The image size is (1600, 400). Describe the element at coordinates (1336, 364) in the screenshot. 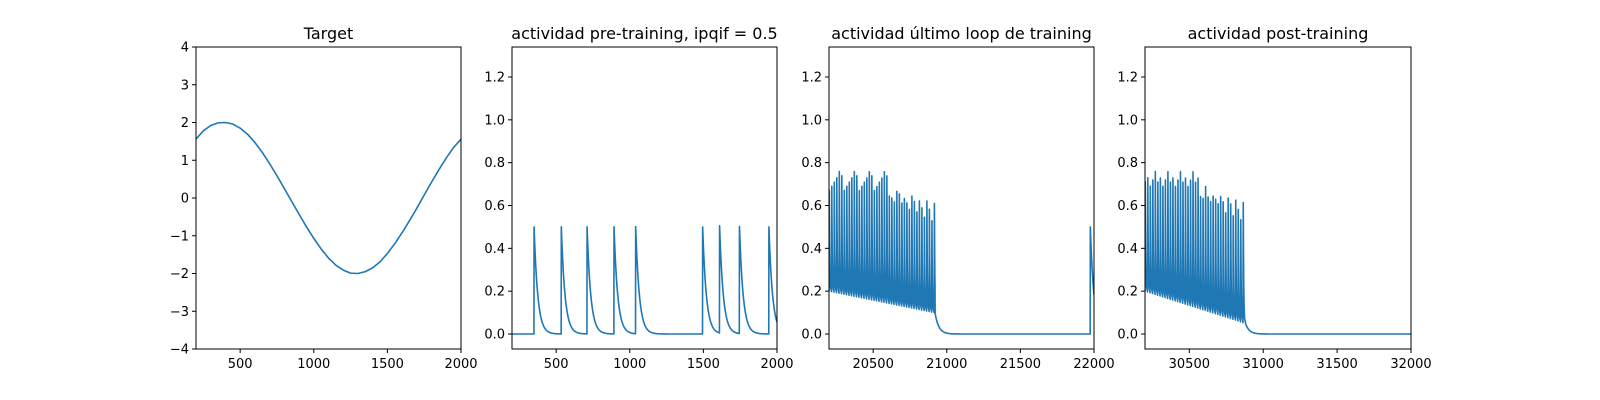

I see `x-tick-label: 31500` at that location.